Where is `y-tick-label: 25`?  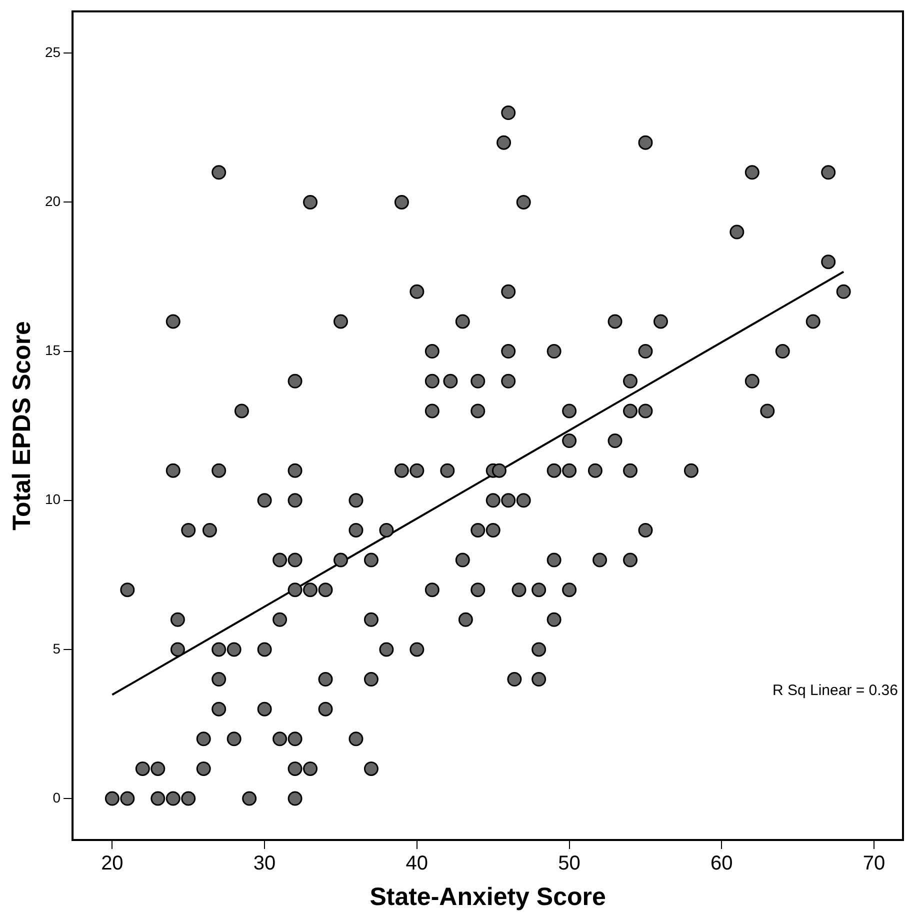 y-tick-label: 25 is located at coordinates (52, 52).